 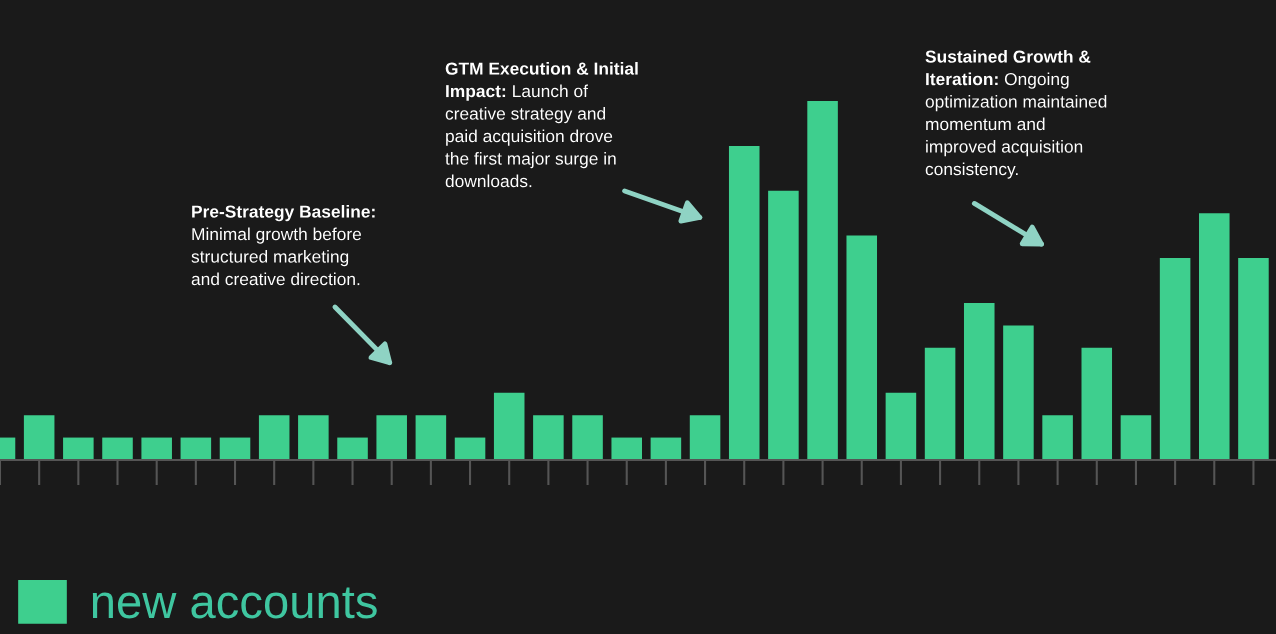 I want to click on annotation: Sustained Growth & Iteration: Ongoing optimization maintained momentum and improved acquisition consistency., so click(x=1016, y=114).